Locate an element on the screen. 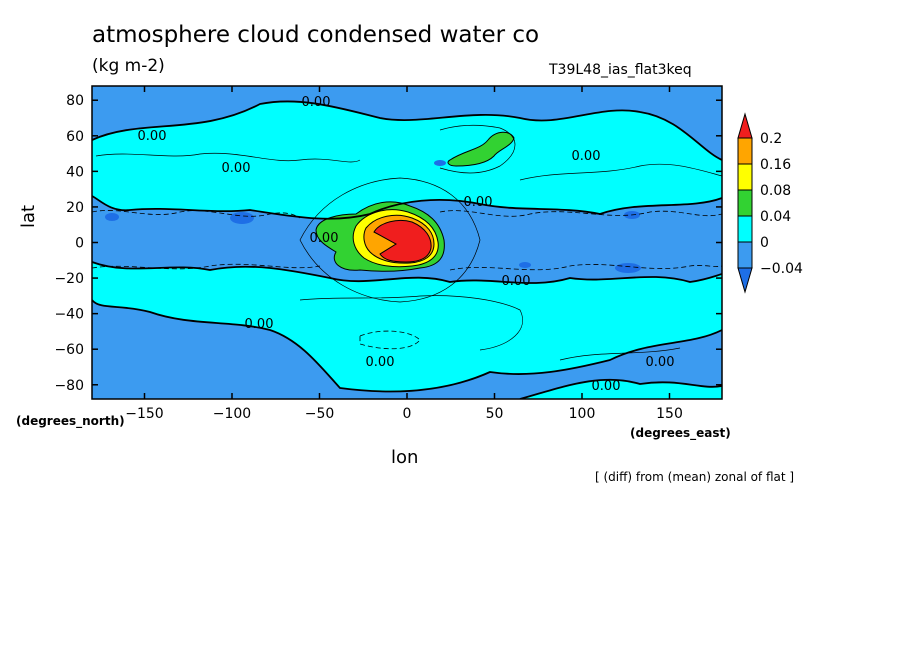  region-red is located at coordinates (402, 241).